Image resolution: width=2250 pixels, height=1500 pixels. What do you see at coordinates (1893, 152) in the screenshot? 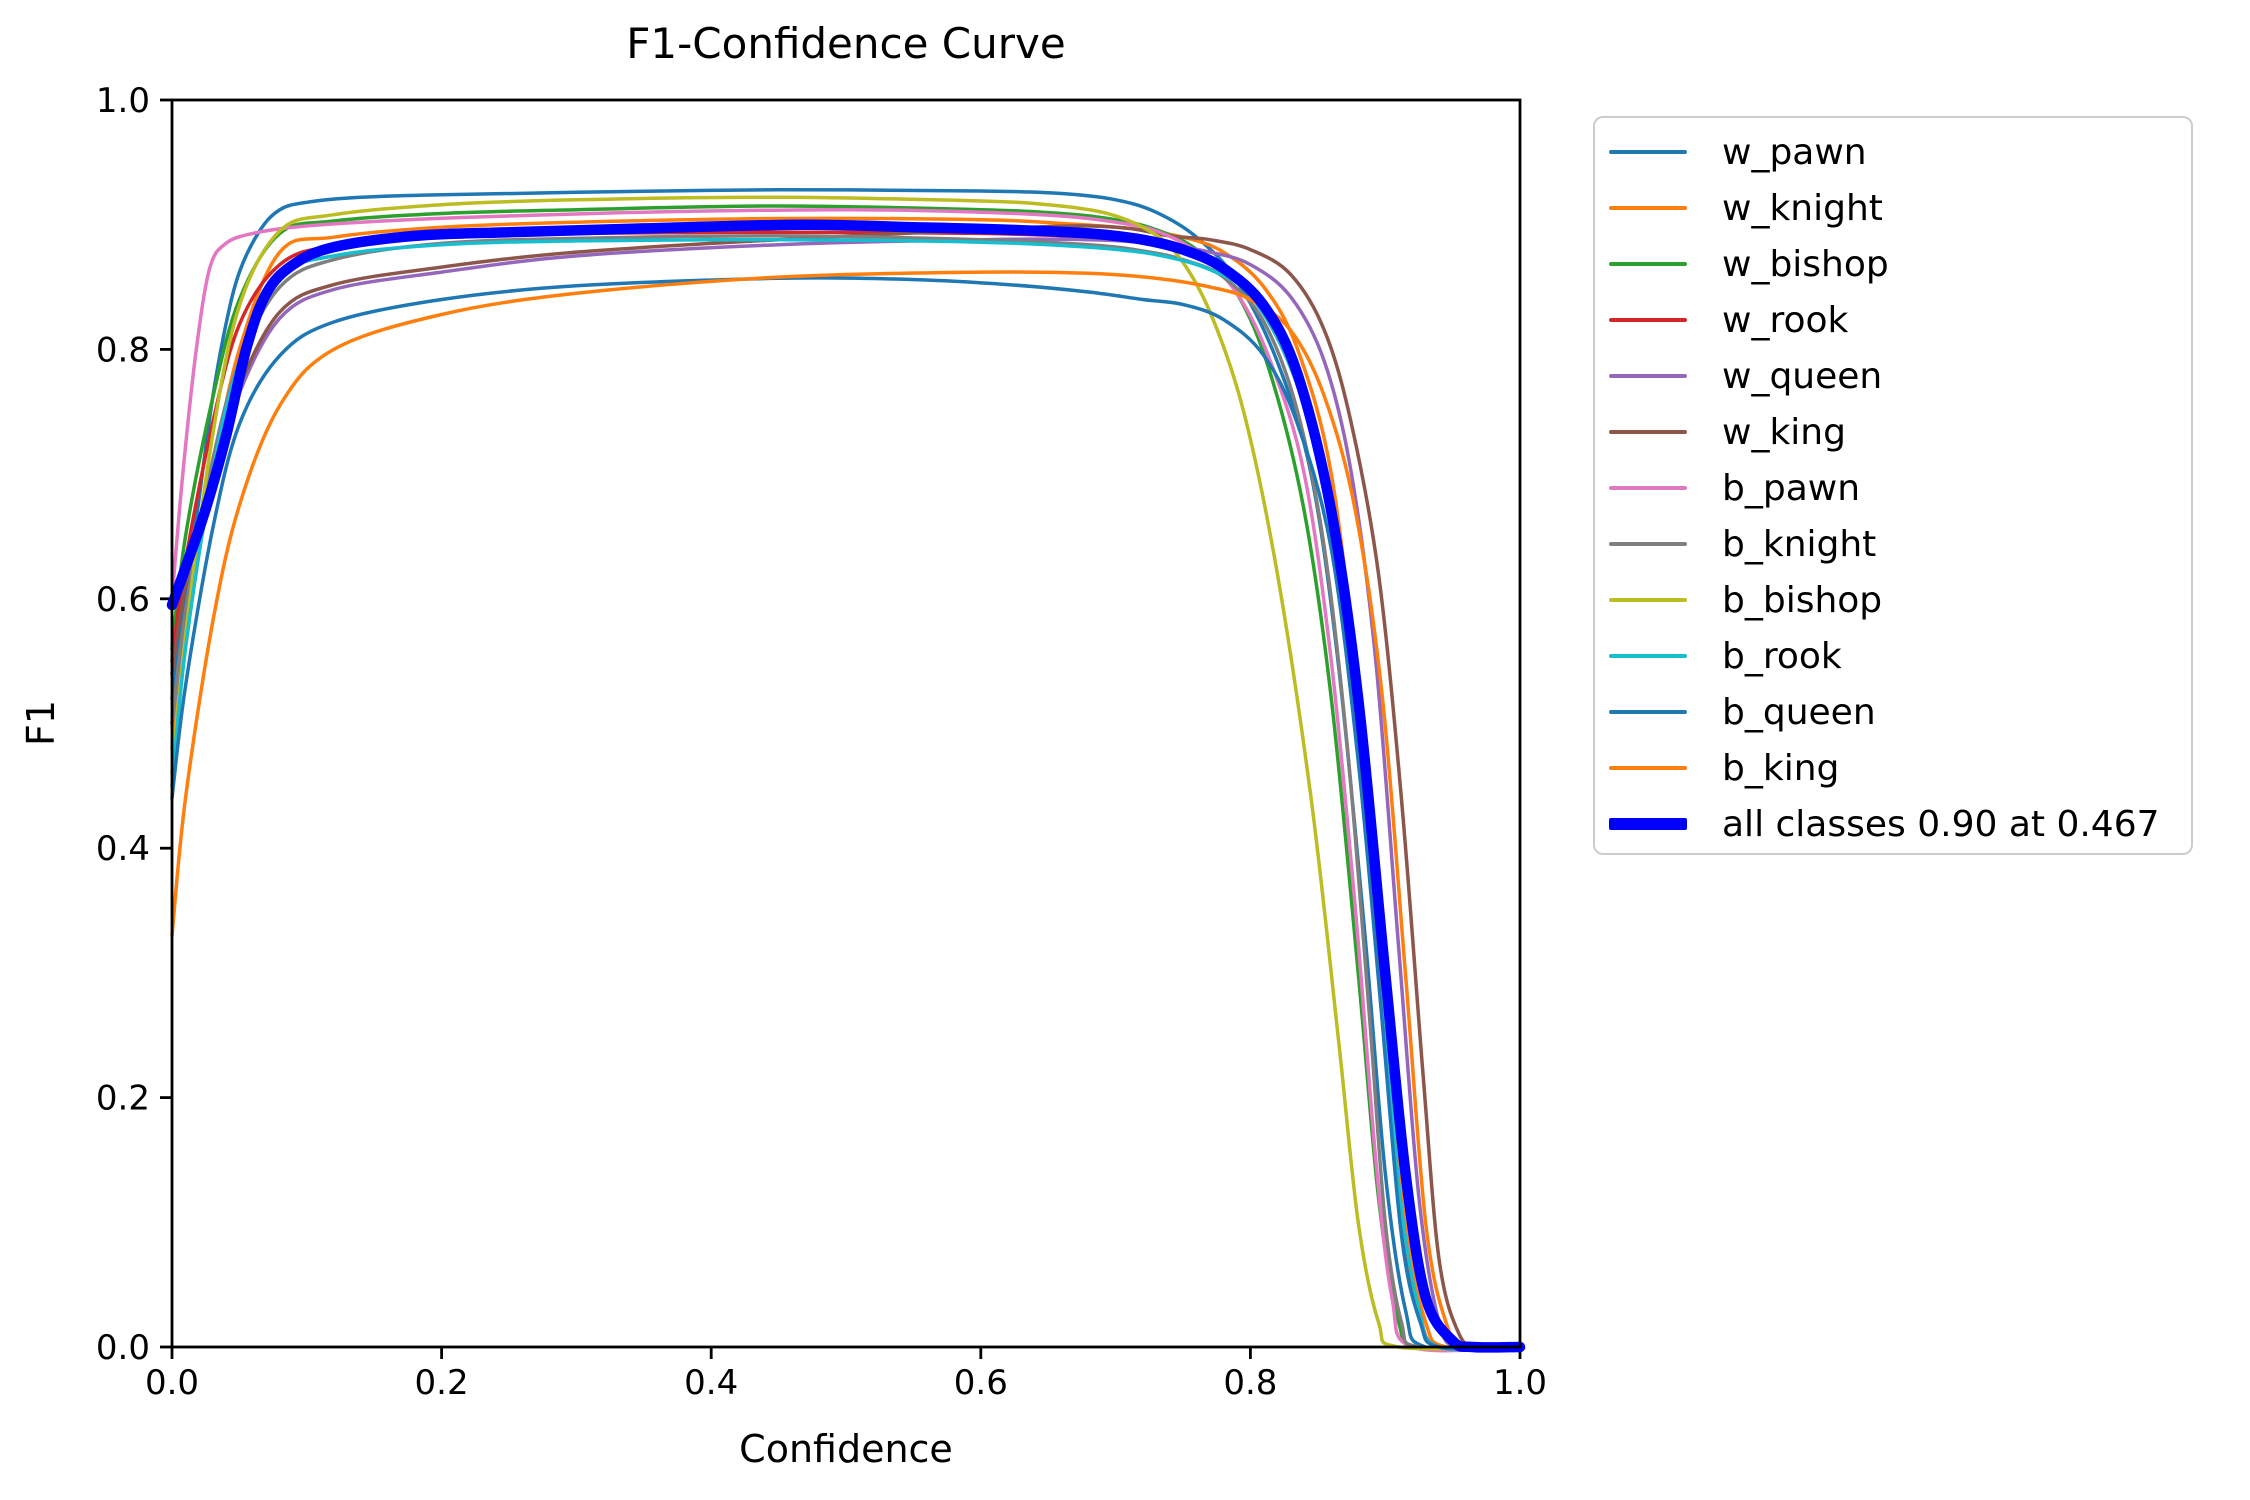
I see `legend-item-w_pawn: w_pawn` at bounding box center [1893, 152].